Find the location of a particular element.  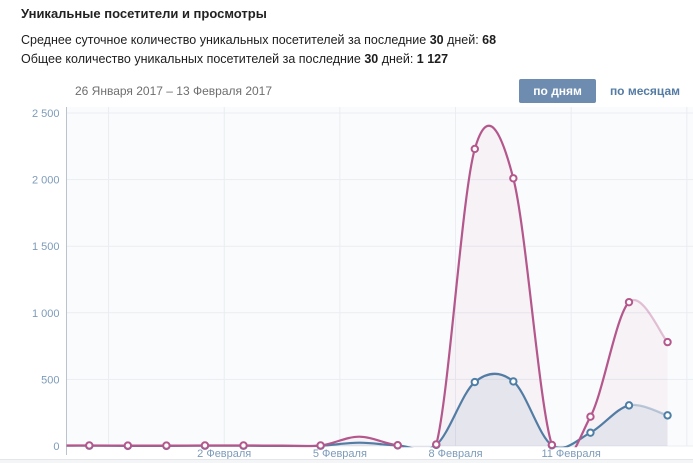

y-axis-tick-label: 2 000 is located at coordinates (46, 181).